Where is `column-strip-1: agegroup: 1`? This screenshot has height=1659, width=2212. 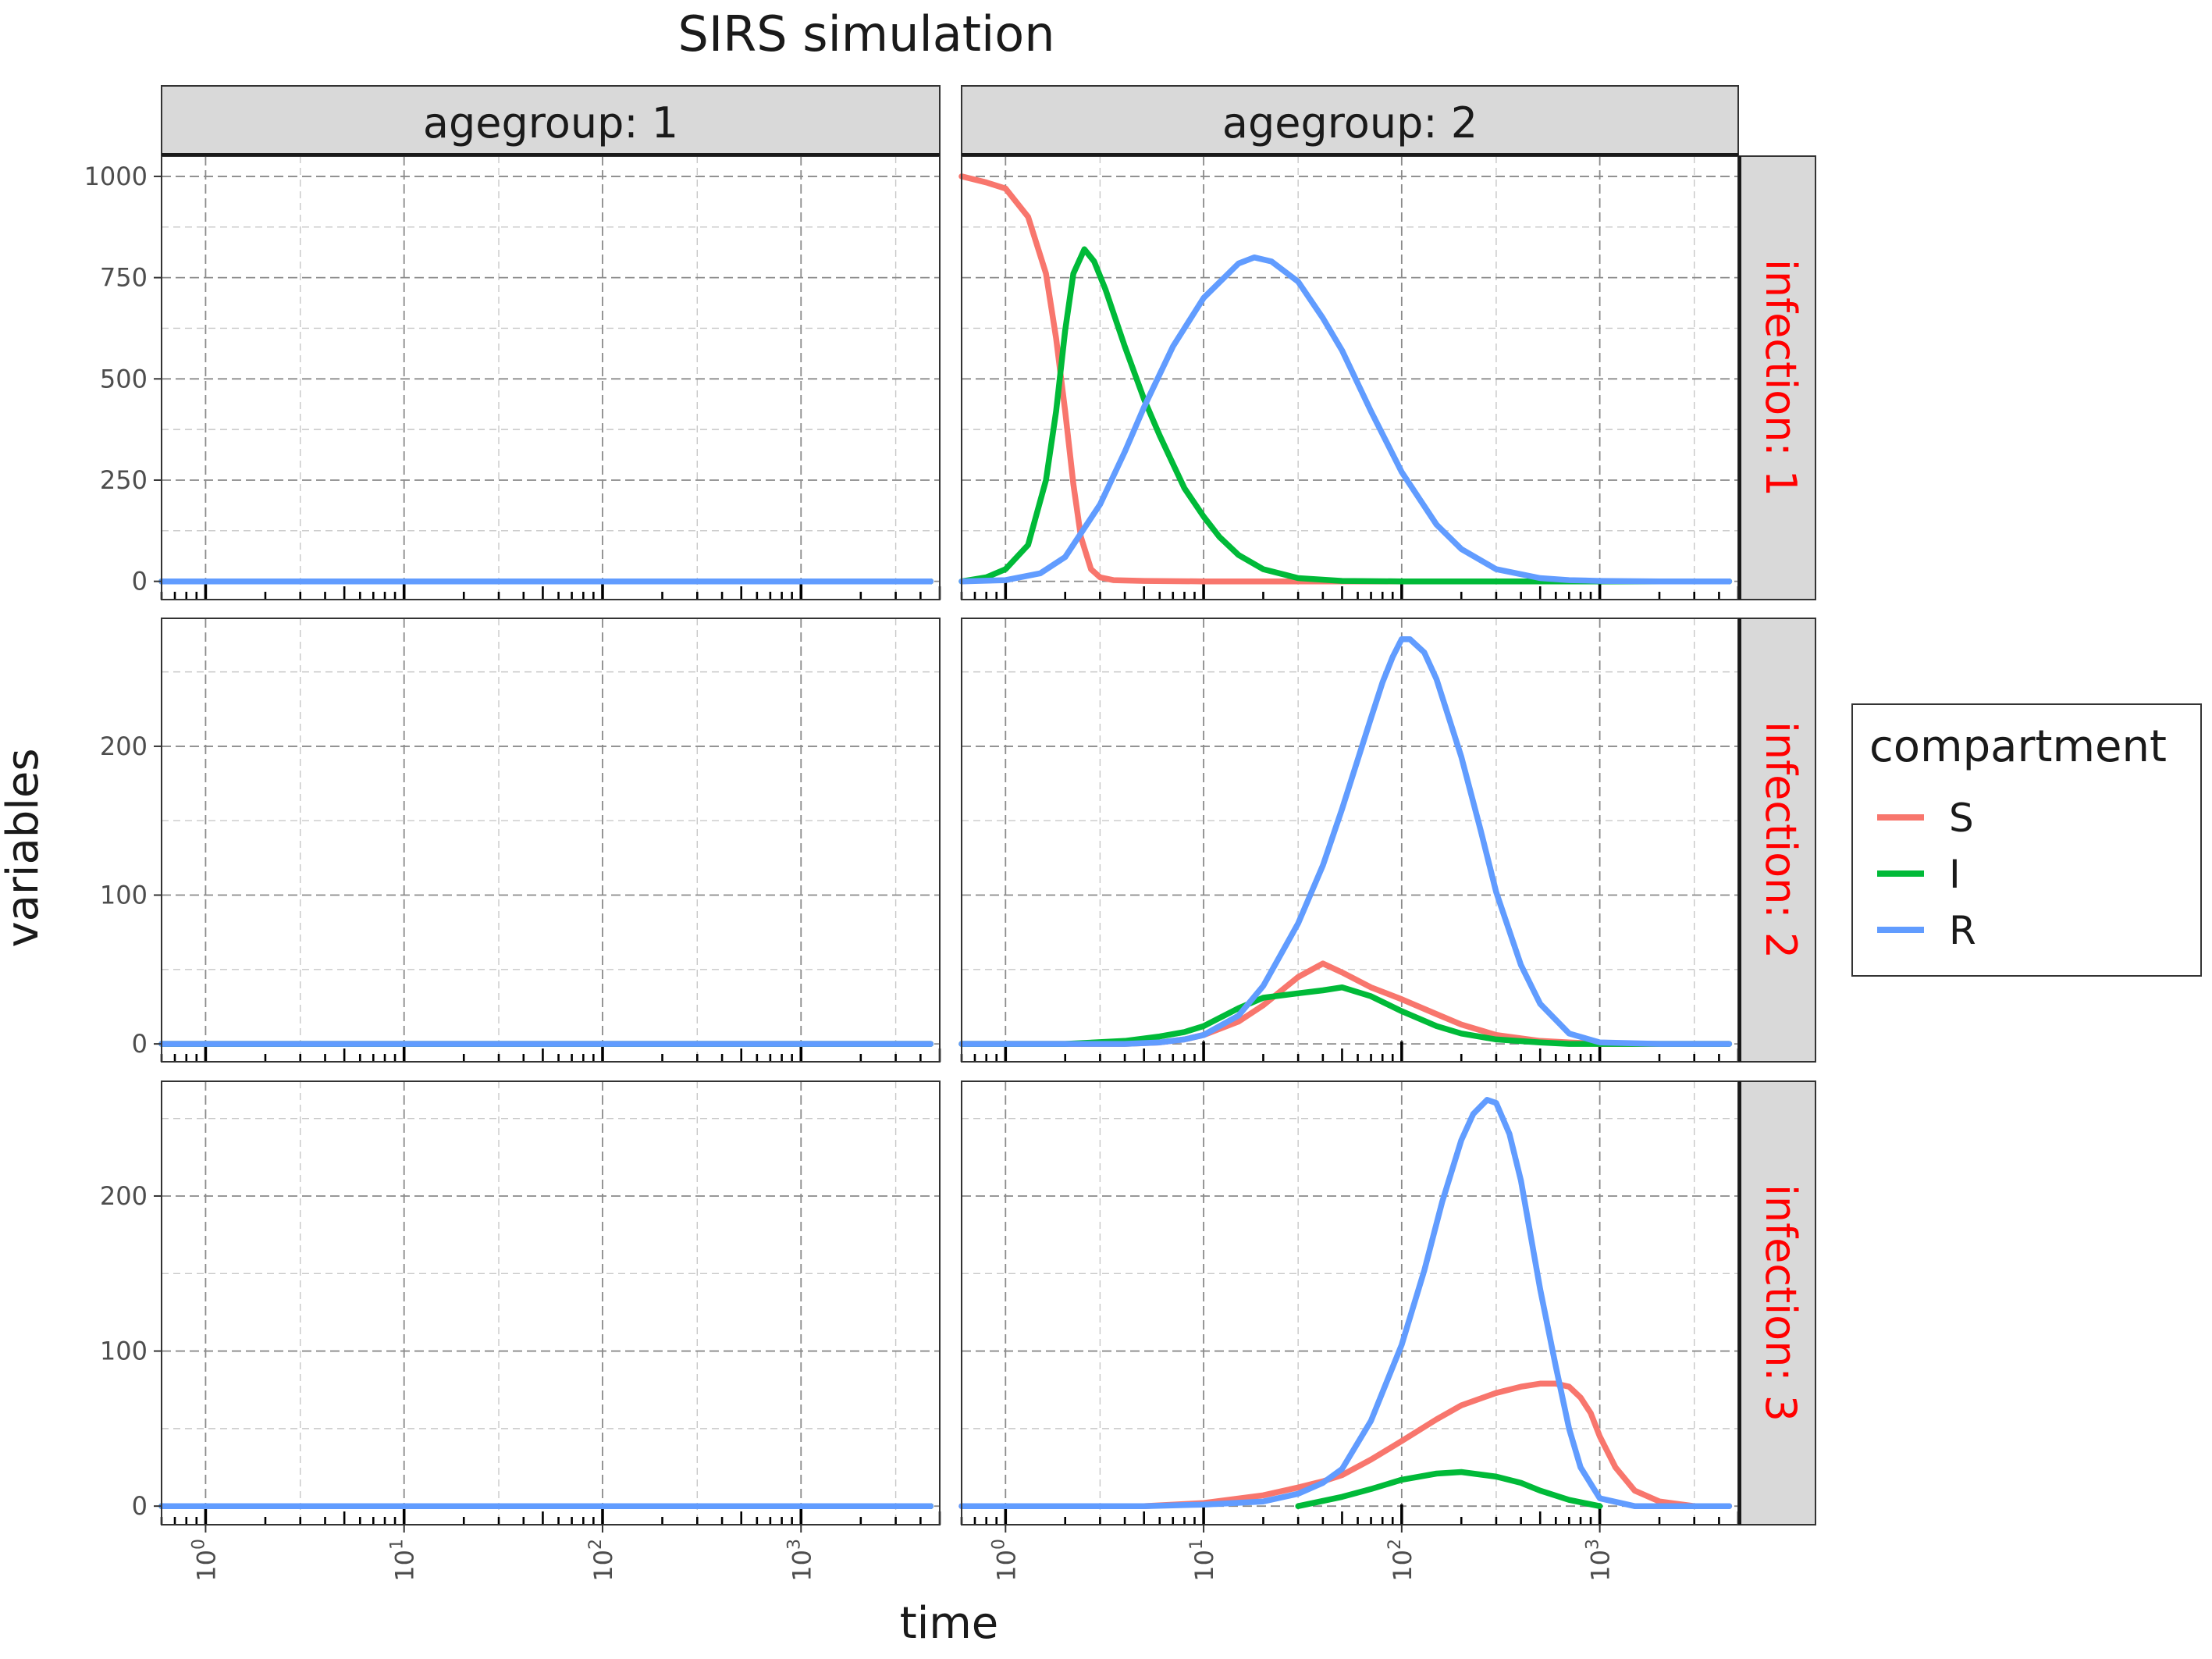 column-strip-1: agegroup: 1 is located at coordinates (551, 120).